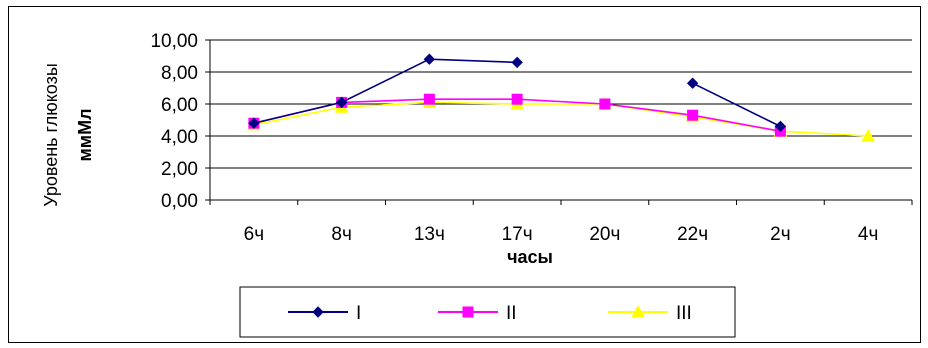 The height and width of the screenshot is (348, 928). What do you see at coordinates (684, 313) in the screenshot?
I see `legend-label: III` at bounding box center [684, 313].